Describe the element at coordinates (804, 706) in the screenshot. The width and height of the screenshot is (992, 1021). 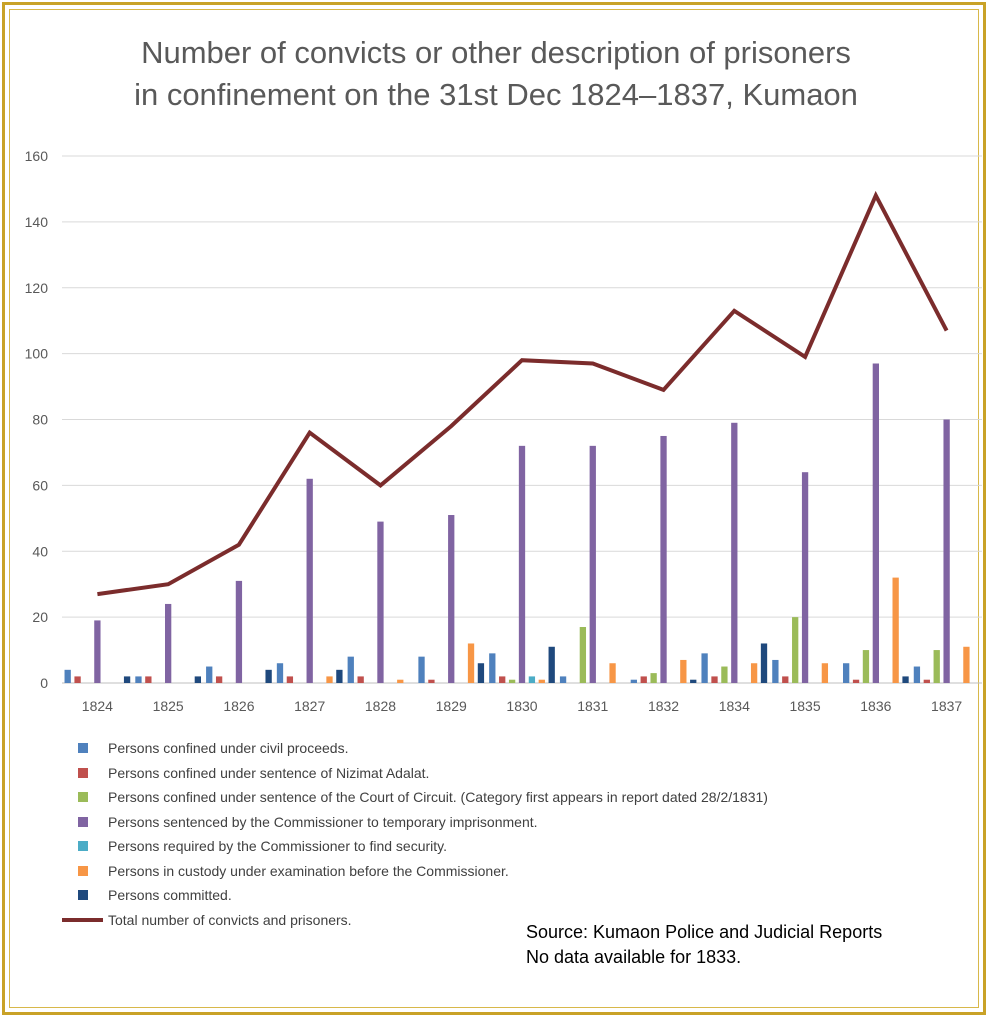
I see `x-tick-label: 1835` at that location.